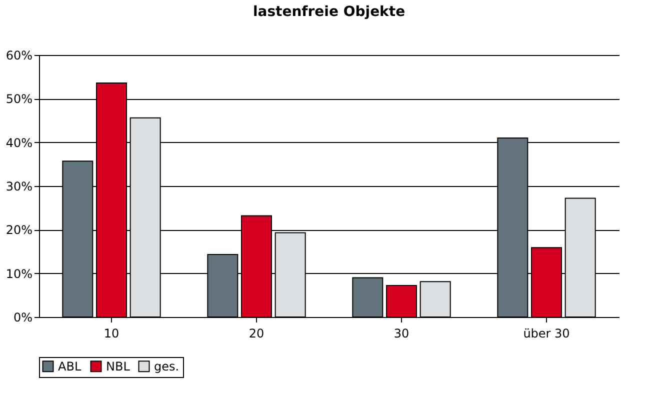  What do you see at coordinates (118, 366) in the screenshot?
I see `legend-label: NBL` at bounding box center [118, 366].